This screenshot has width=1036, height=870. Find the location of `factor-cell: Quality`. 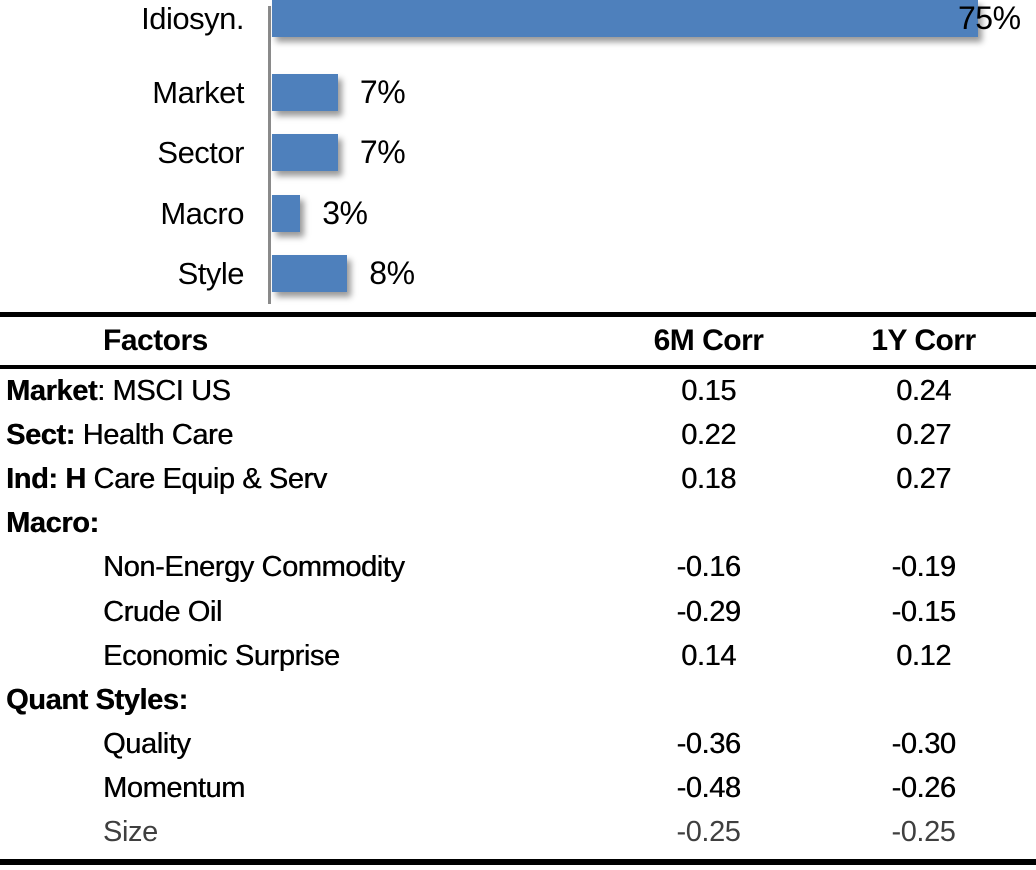

factor-cell: Quality is located at coordinates (303, 744).